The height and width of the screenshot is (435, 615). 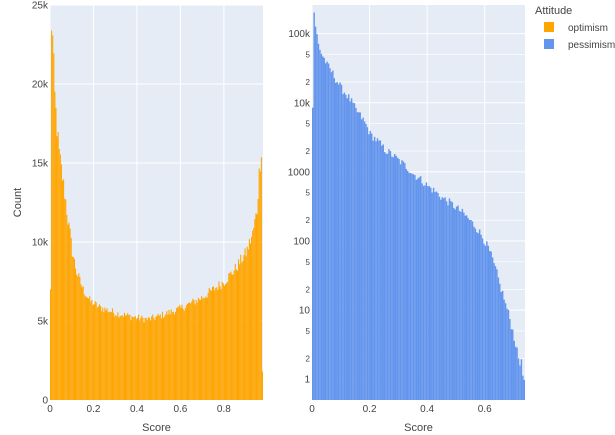 What do you see at coordinates (549, 44) in the screenshot?
I see `legend-swatch-pessimism` at bounding box center [549, 44].